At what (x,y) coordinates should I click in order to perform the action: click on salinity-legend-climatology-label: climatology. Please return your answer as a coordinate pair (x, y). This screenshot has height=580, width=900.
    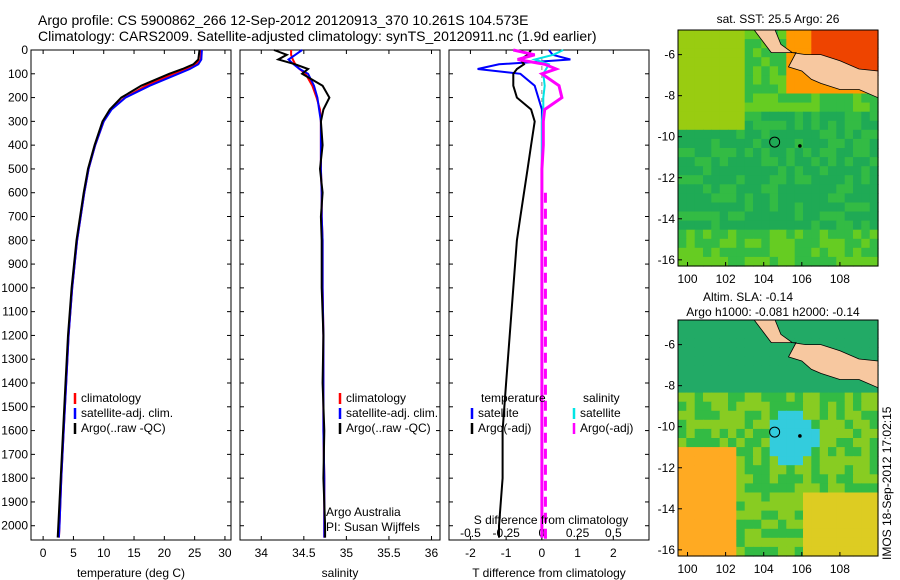
    Looking at the image, I should click on (376, 398).